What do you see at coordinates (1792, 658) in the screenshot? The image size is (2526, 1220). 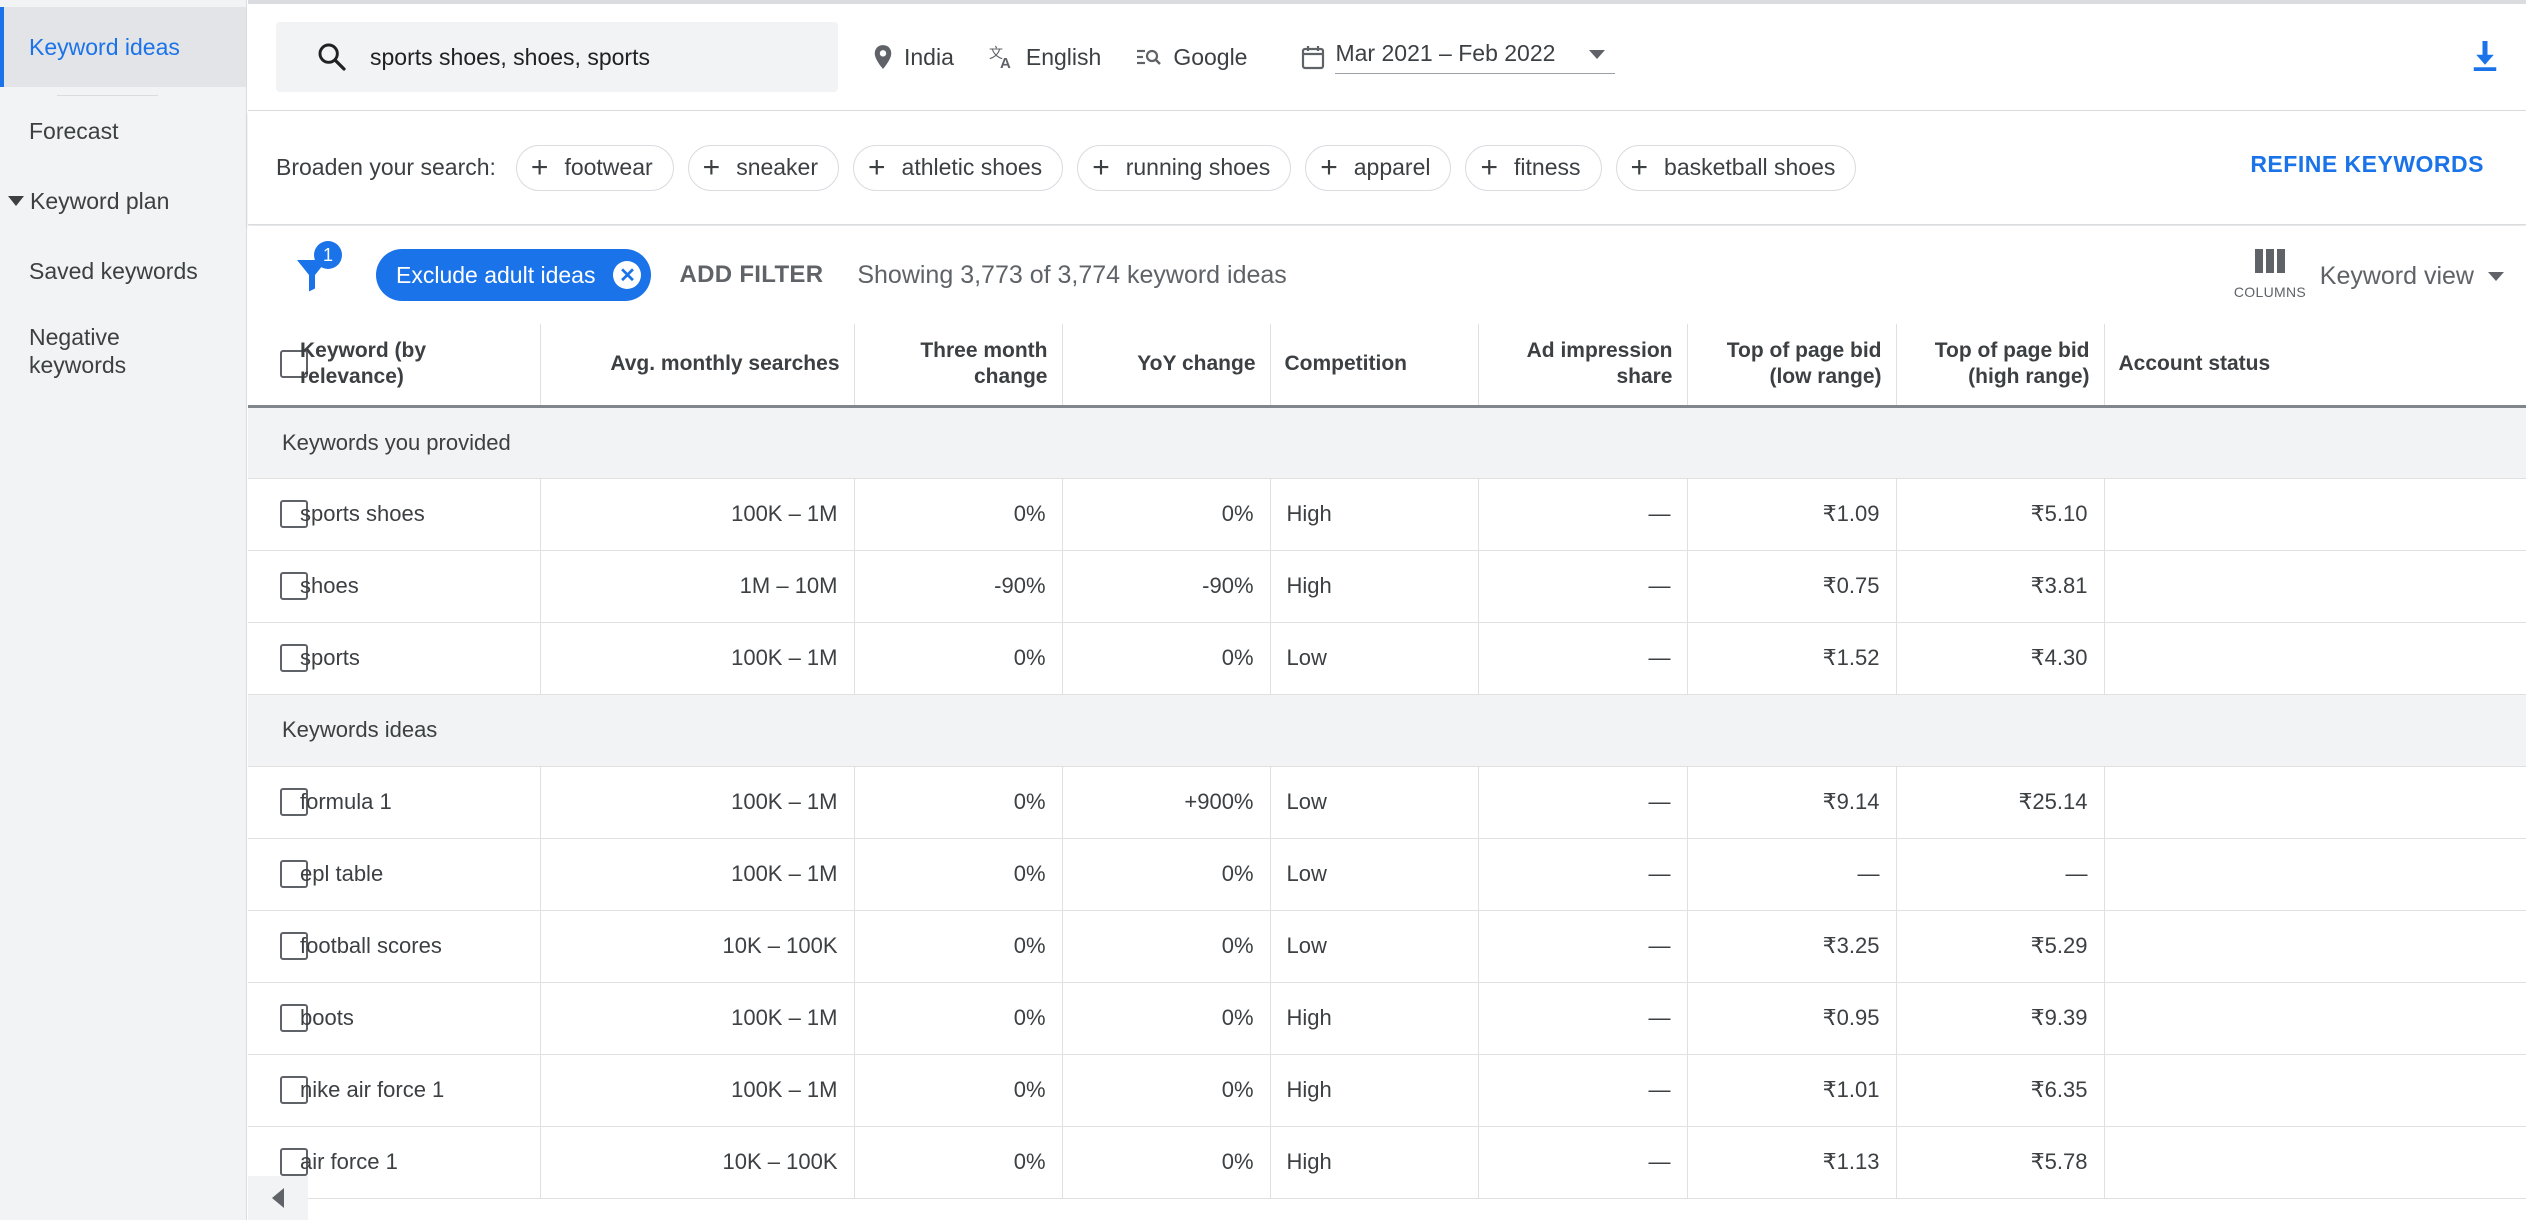 I see `bid-low-cell: ₹1.52` at bounding box center [1792, 658].